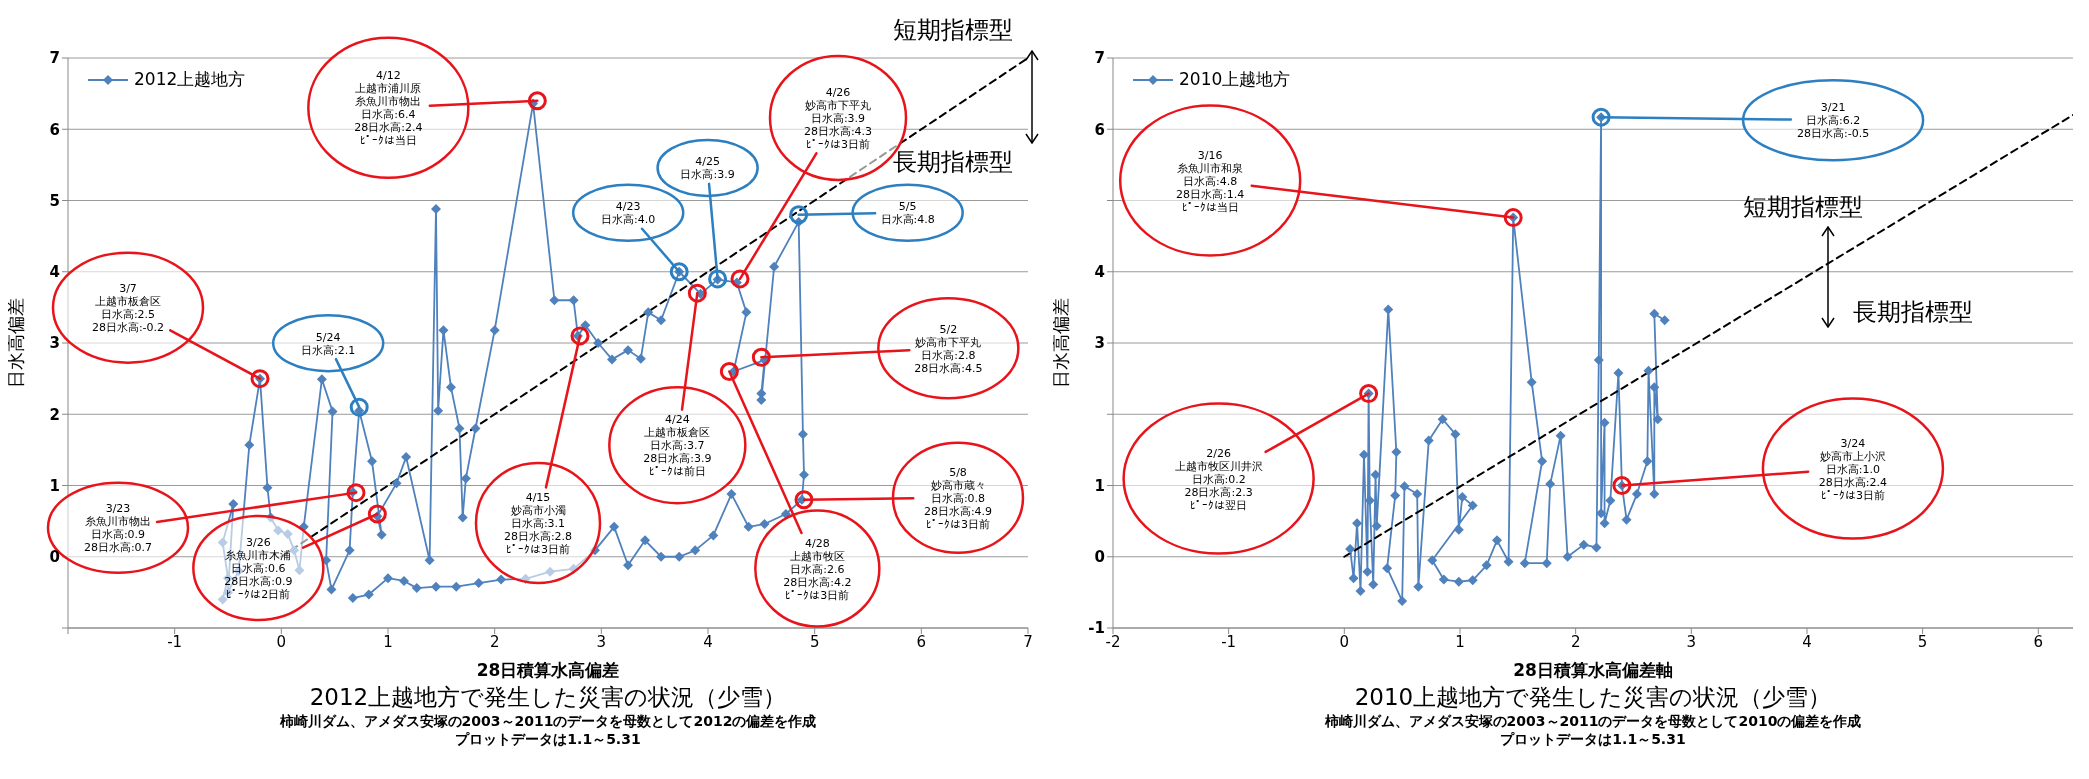 This screenshot has height=779, width=2089. Describe the element at coordinates (953, 30) in the screenshot. I see `text: 短期指標型` at that location.